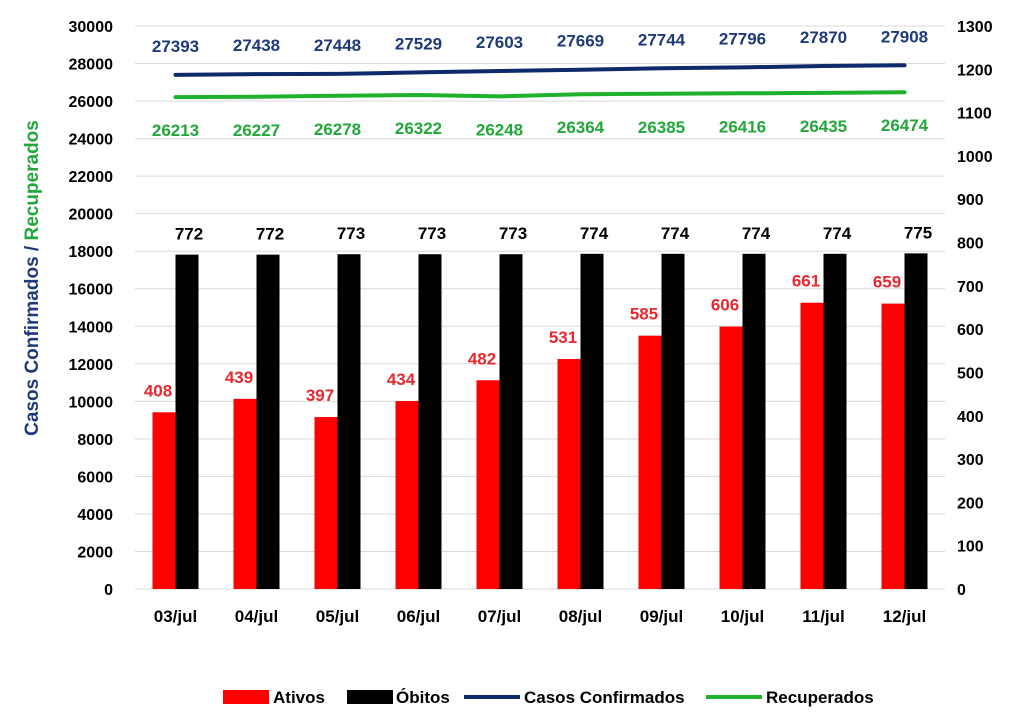 The height and width of the screenshot is (715, 1024). Describe the element at coordinates (299, 697) in the screenshot. I see `legend-label: Ativos` at that location.